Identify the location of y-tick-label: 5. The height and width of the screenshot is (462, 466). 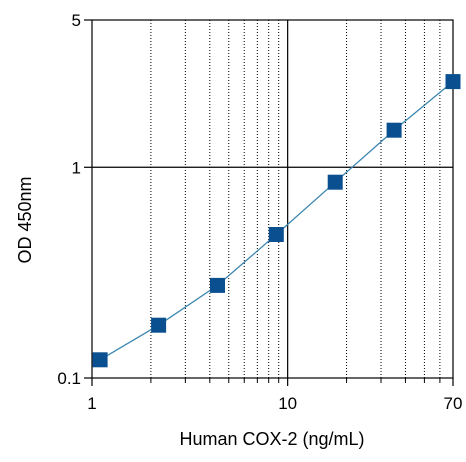
(76, 20).